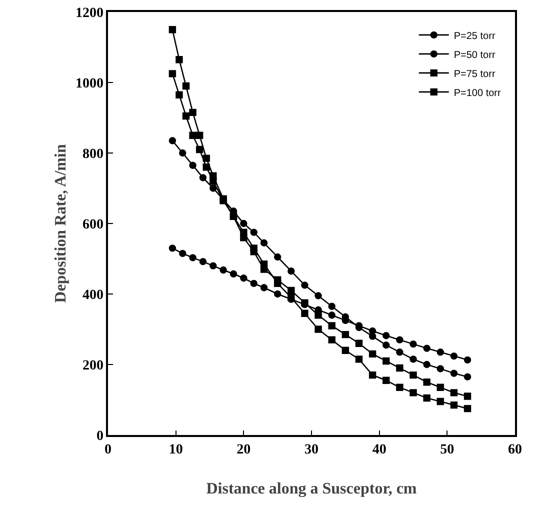 The width and height of the screenshot is (541, 506). What do you see at coordinates (312, 489) in the screenshot?
I see `x-axis-title: Distance along a Susceptor, cm` at bounding box center [312, 489].